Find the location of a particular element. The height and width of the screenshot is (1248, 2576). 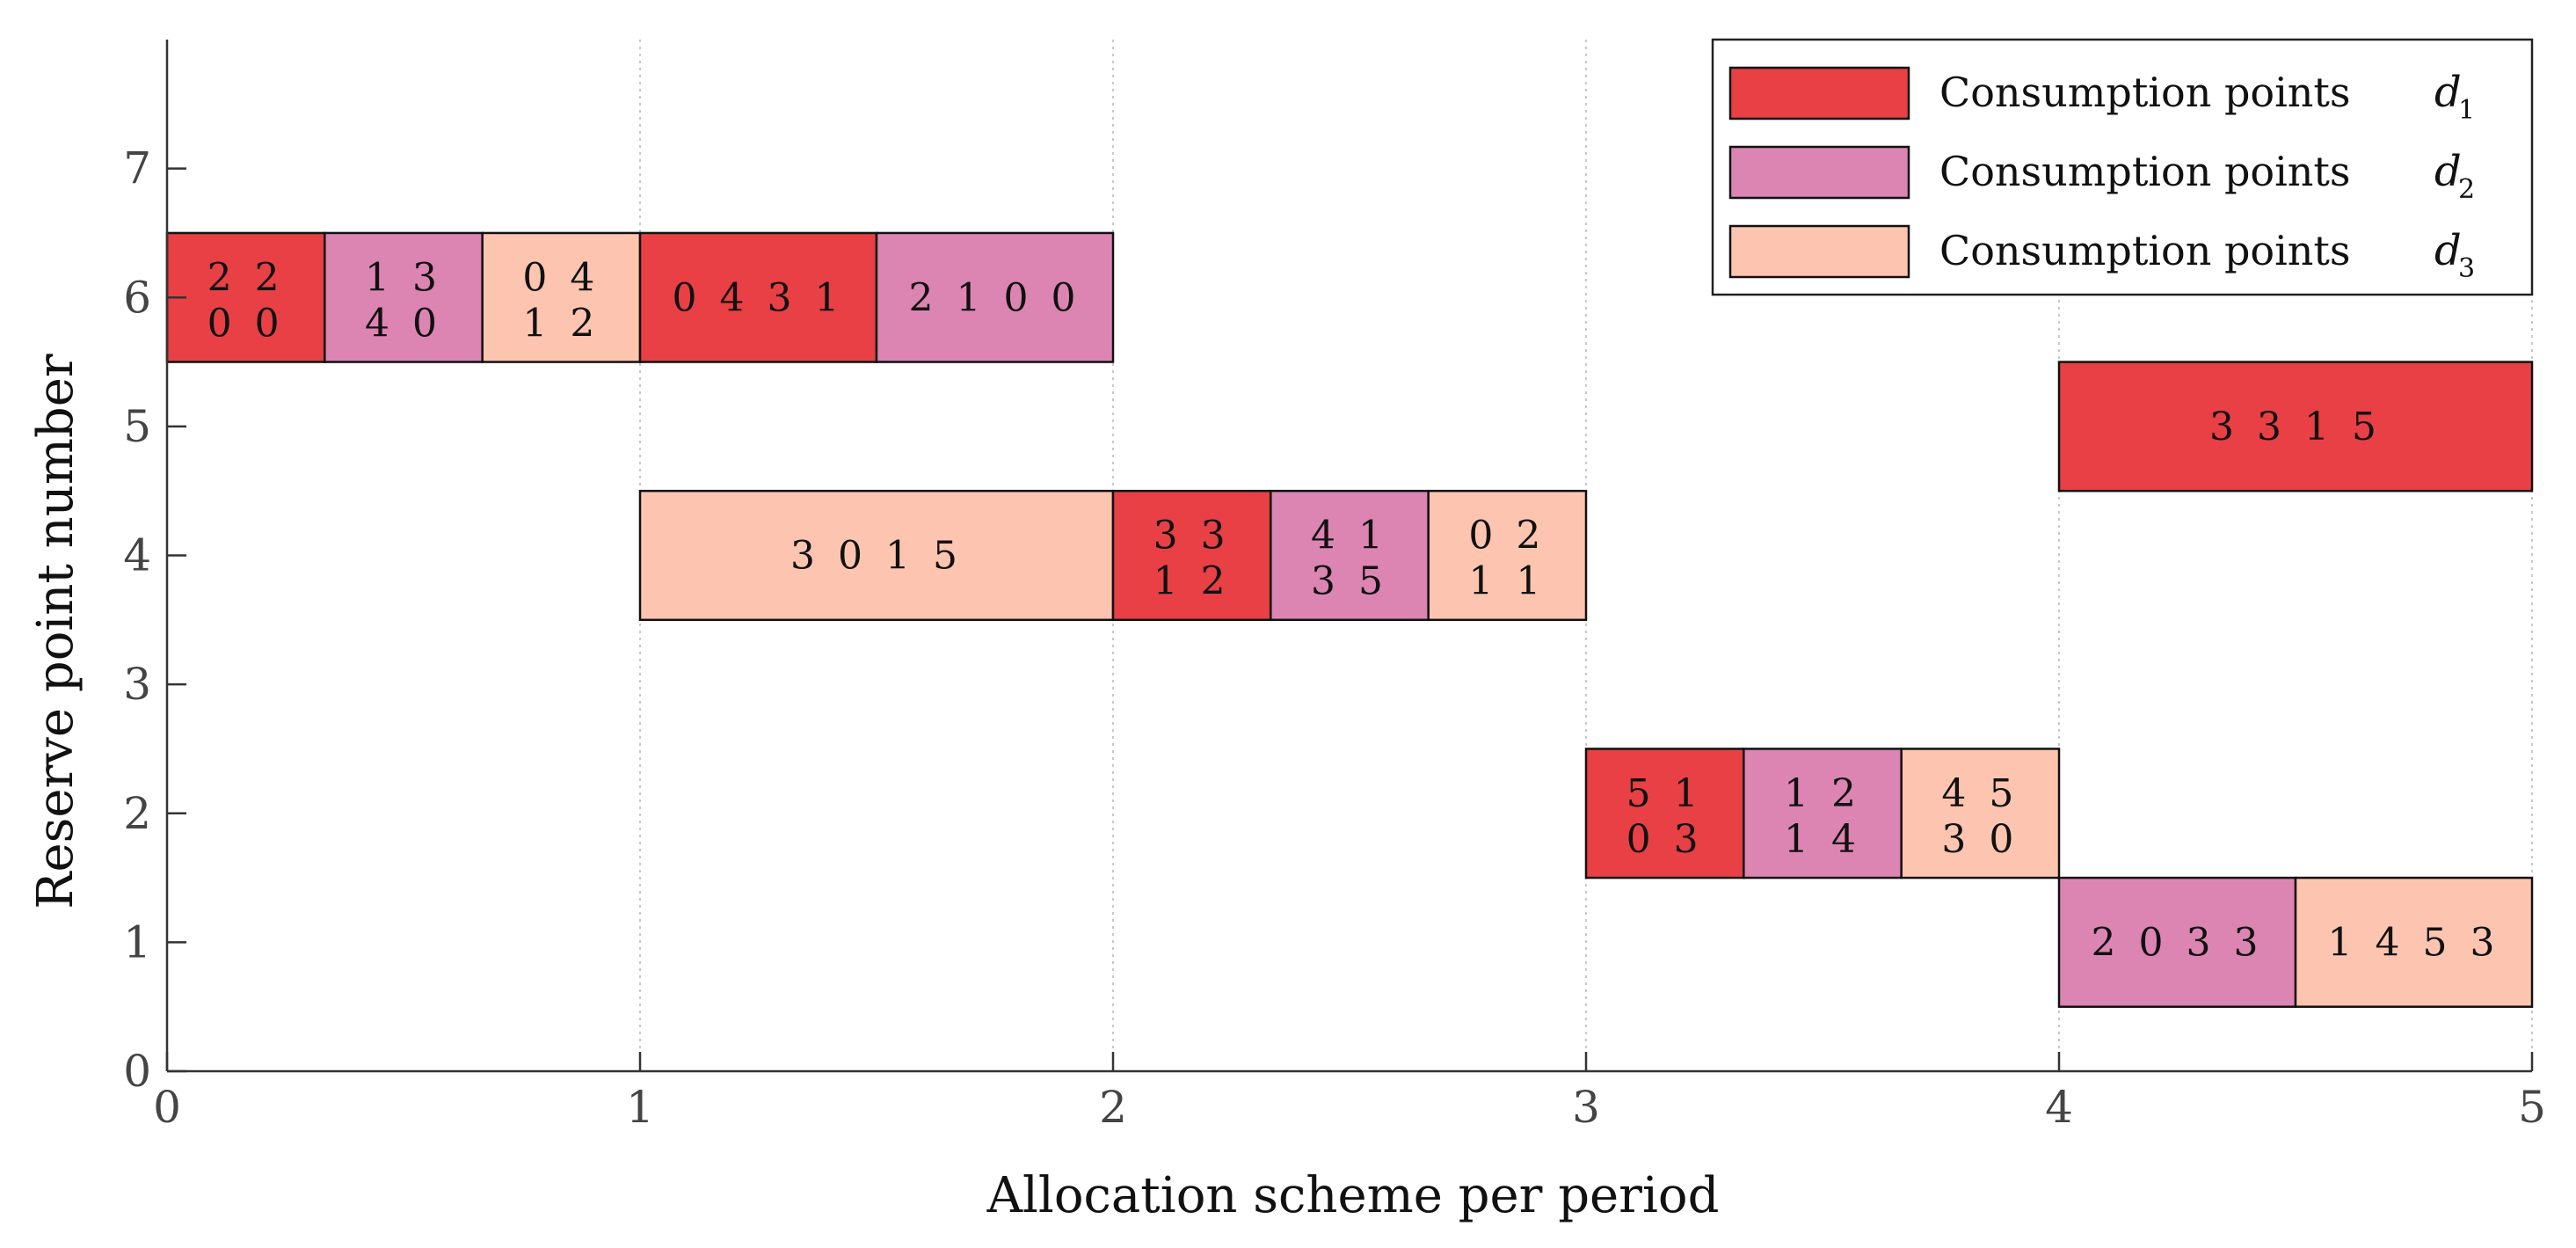

bar-reserve-2-11: 4 53 0 is located at coordinates (1980, 813).